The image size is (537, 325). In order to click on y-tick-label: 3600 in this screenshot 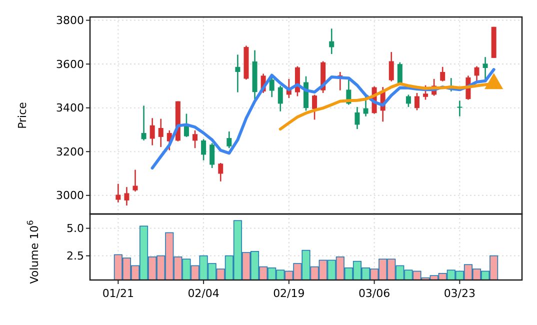, I will do `click(70, 64)`.